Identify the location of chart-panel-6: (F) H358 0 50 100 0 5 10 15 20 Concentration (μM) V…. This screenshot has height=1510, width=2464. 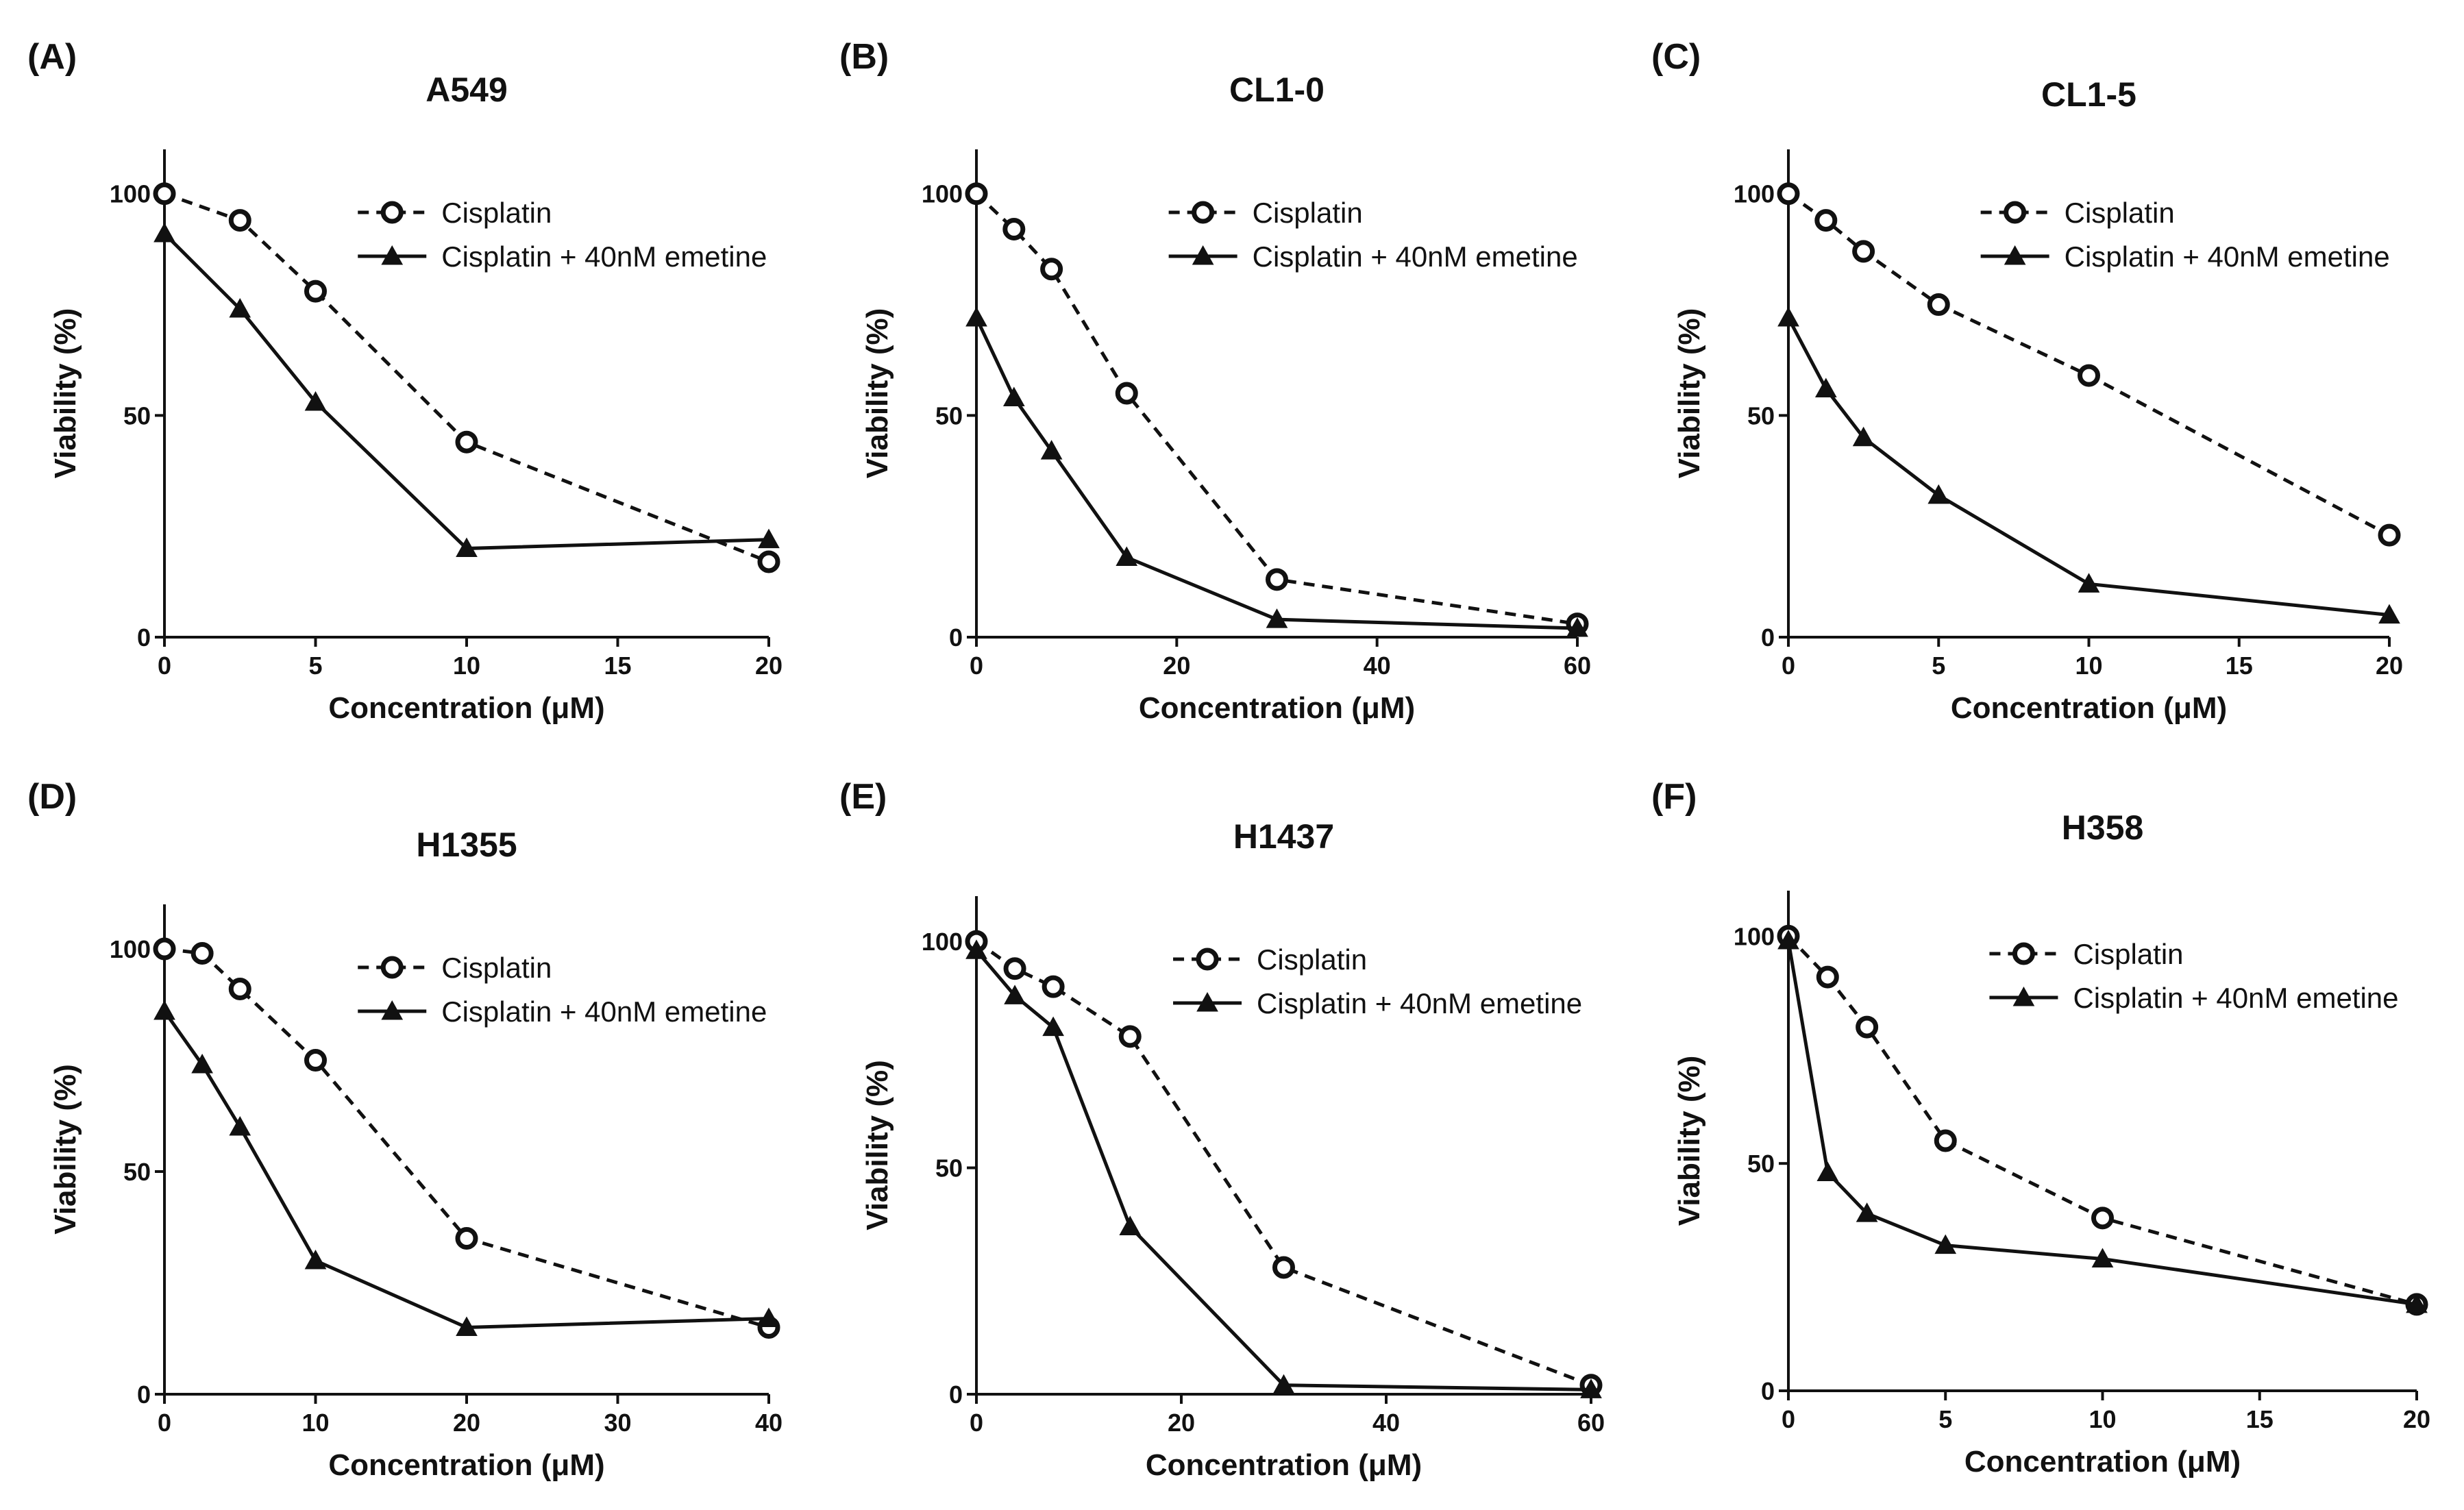
(2040, 1127).